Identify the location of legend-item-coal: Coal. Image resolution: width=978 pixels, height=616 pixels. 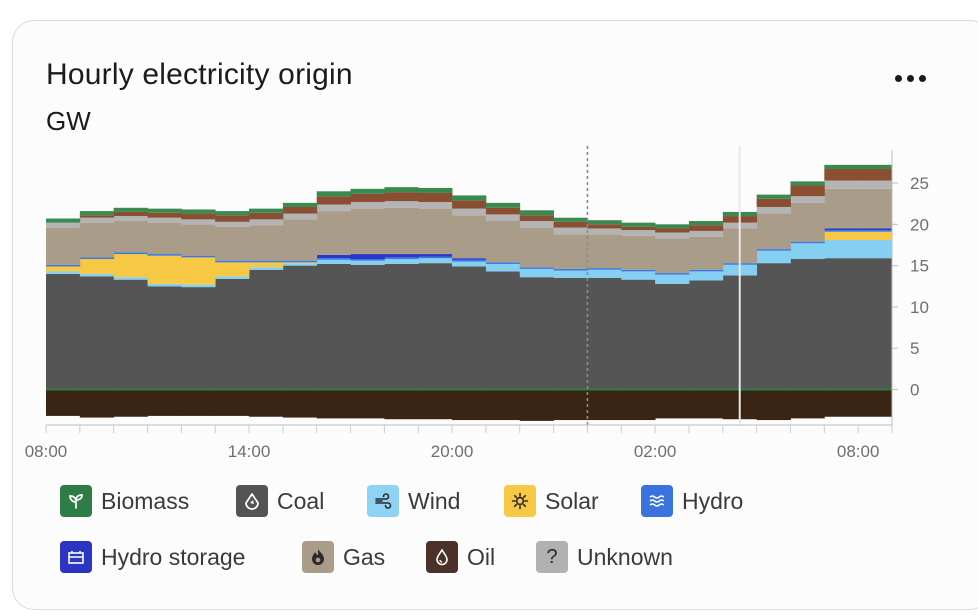
(280, 501).